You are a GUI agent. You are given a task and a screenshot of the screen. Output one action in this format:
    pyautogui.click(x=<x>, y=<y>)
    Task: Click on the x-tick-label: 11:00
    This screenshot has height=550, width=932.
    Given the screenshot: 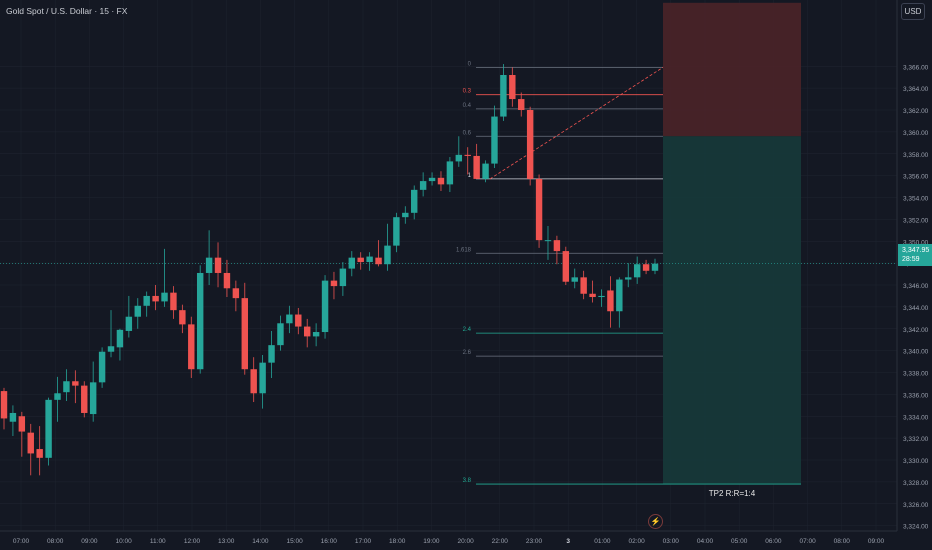 What is the action you would take?
    pyautogui.click(x=158, y=541)
    